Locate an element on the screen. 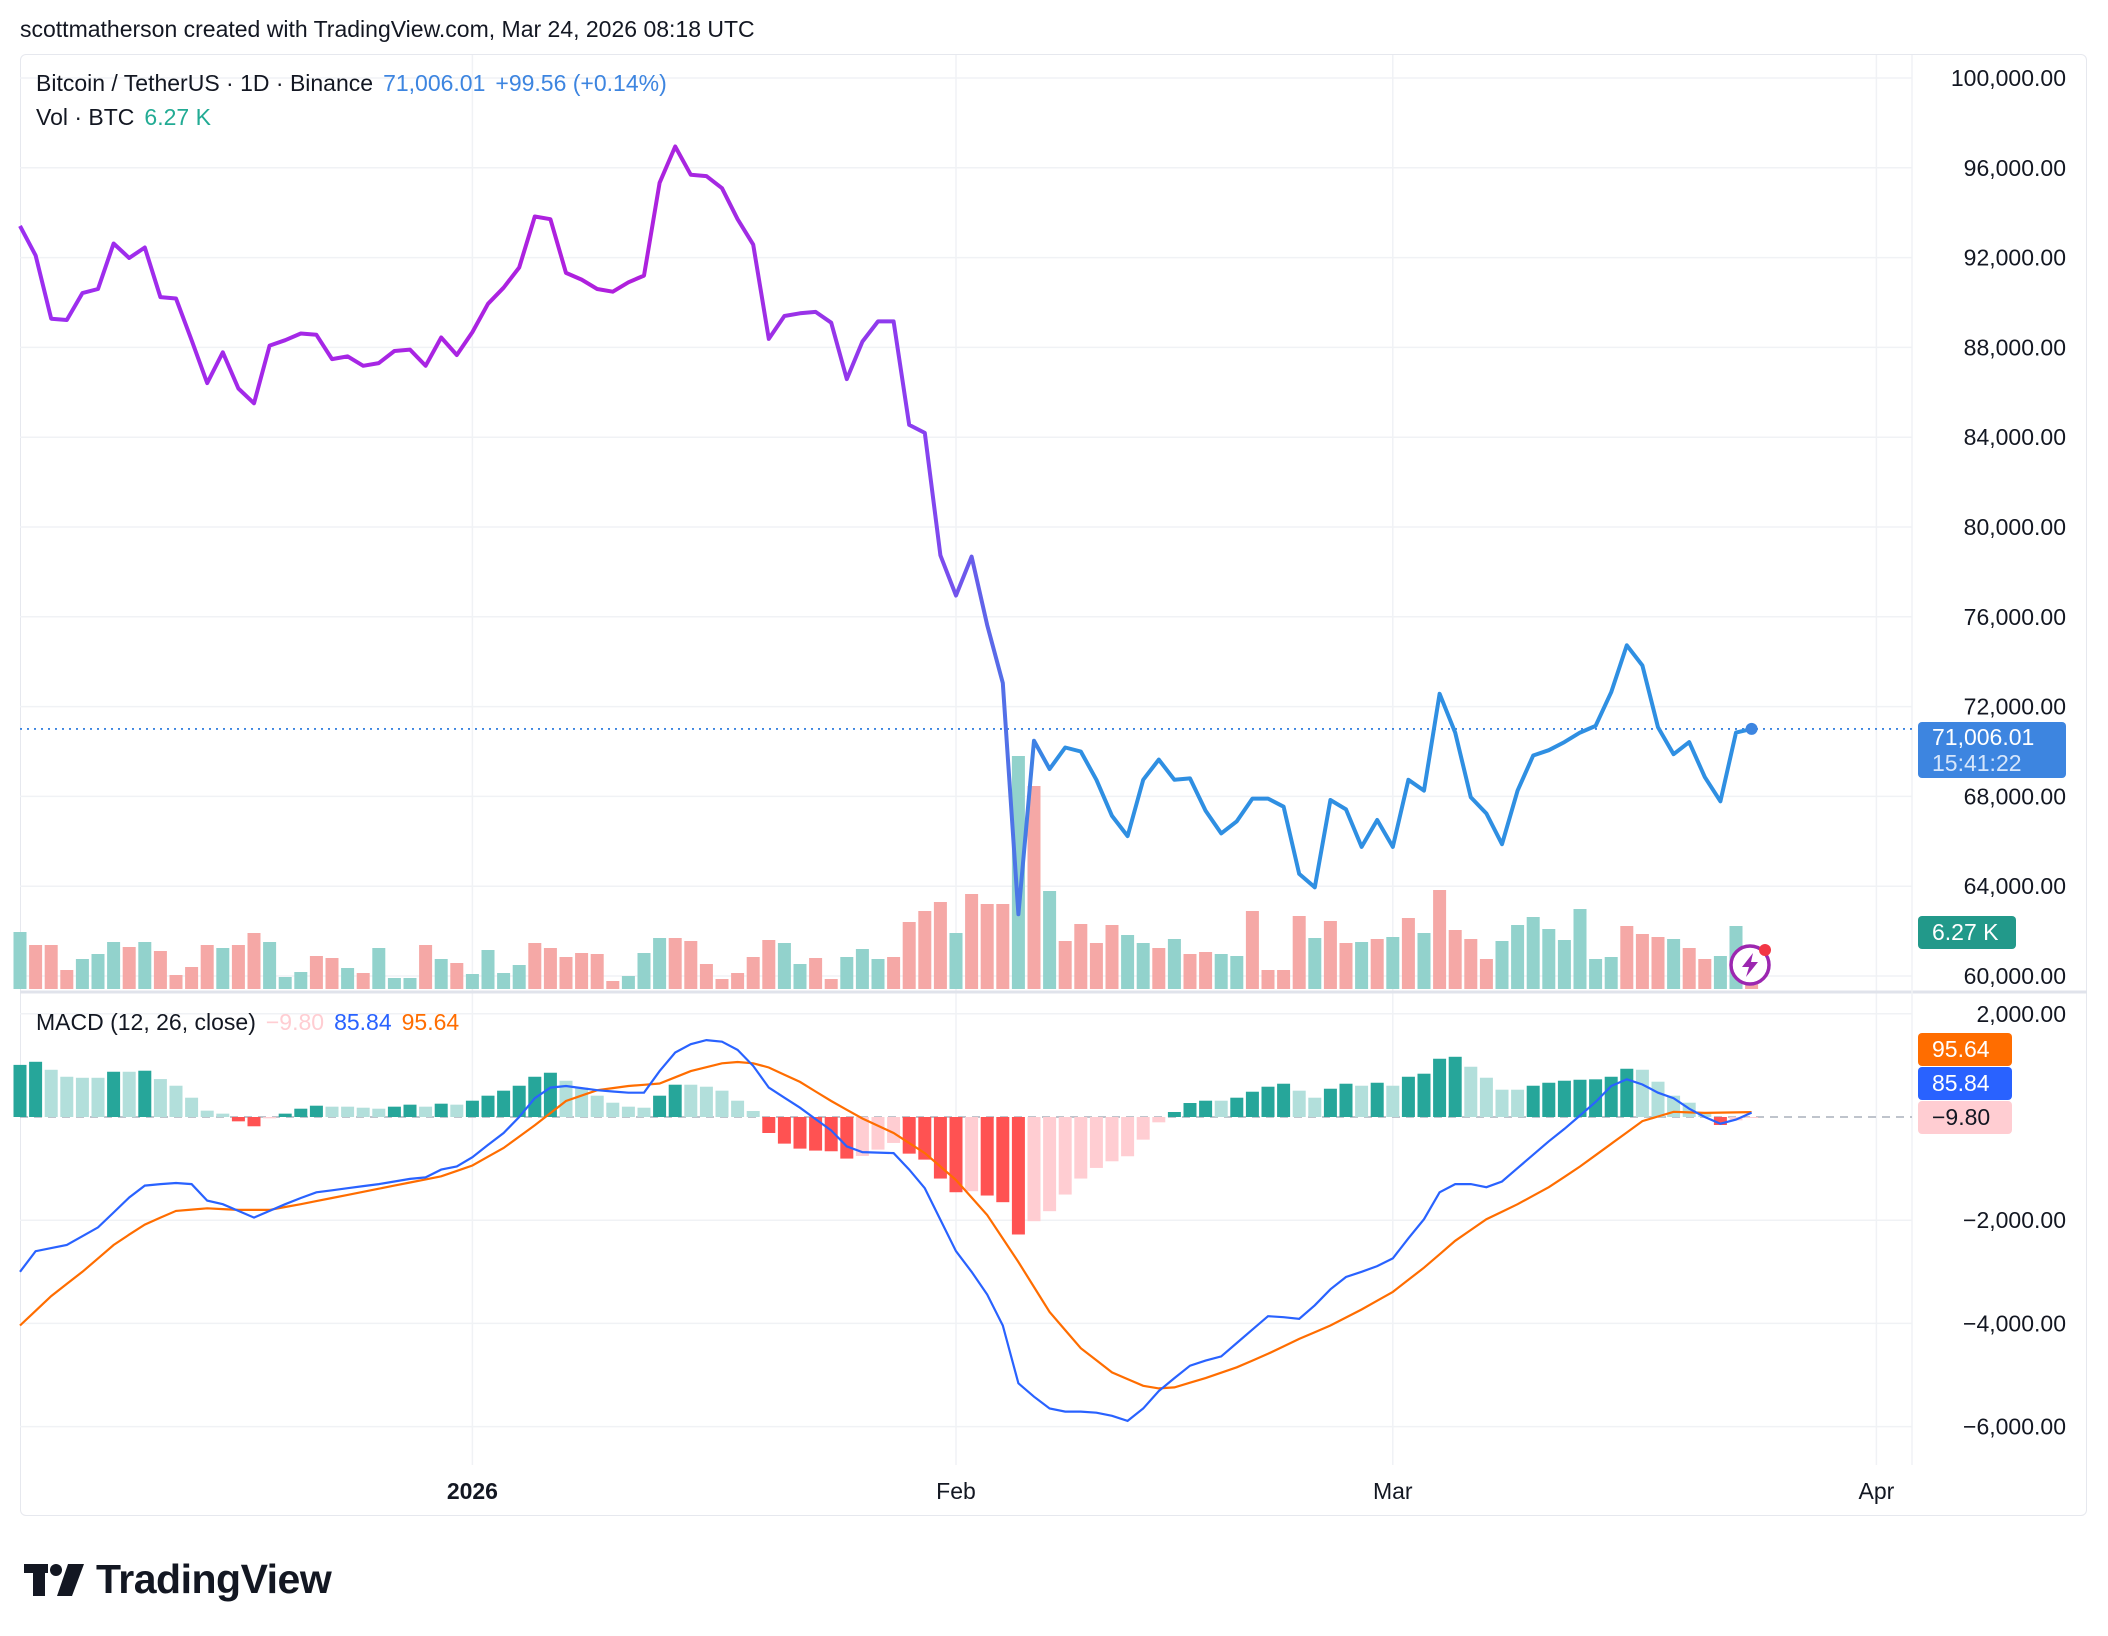  price-axis-label: 64,000.00 is located at coordinates (2015, 886).